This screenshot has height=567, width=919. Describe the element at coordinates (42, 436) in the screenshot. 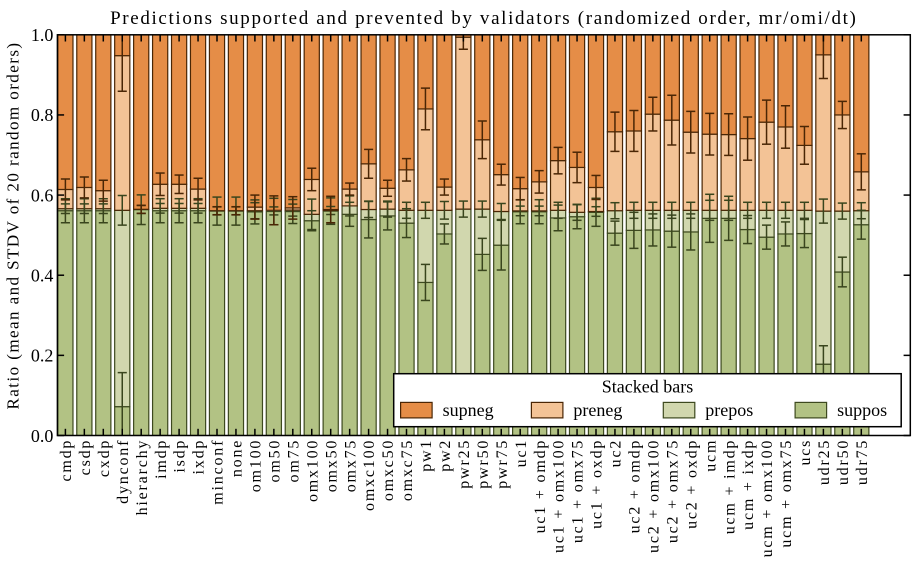

I see `svg-text: 0.0` at that location.